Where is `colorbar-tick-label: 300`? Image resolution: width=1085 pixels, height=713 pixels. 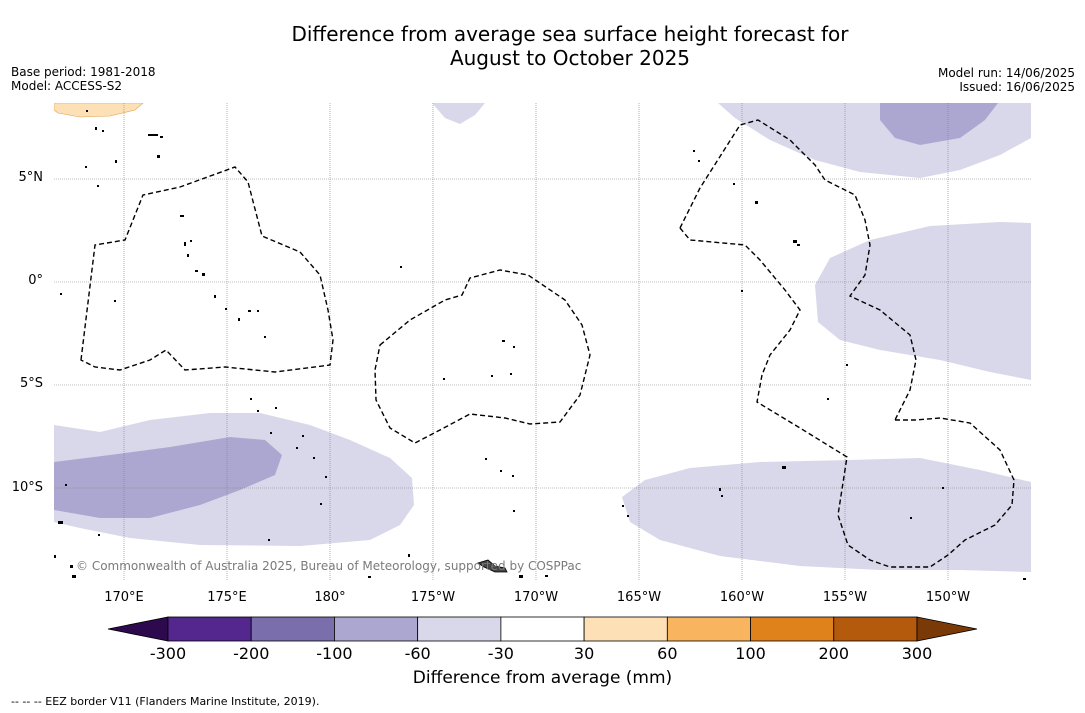 colorbar-tick-label: 300 is located at coordinates (917, 653).